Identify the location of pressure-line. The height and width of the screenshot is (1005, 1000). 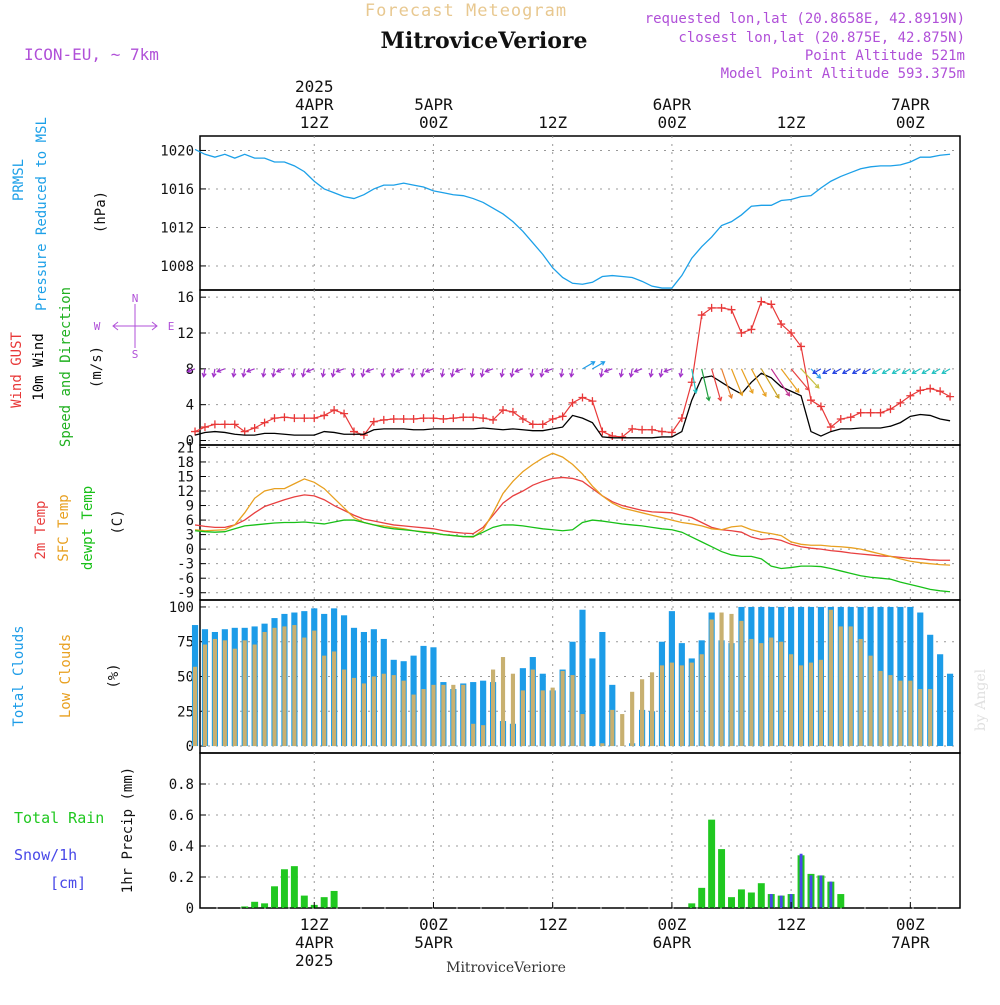
(572, 218).